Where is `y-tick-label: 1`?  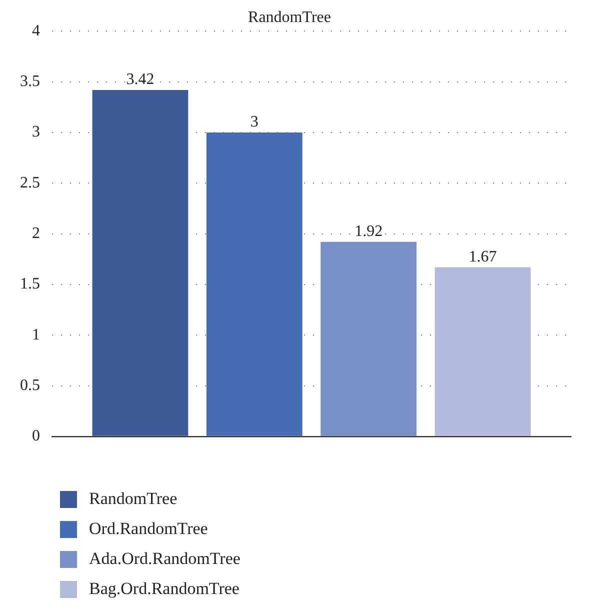 y-tick-label: 1 is located at coordinates (36, 335).